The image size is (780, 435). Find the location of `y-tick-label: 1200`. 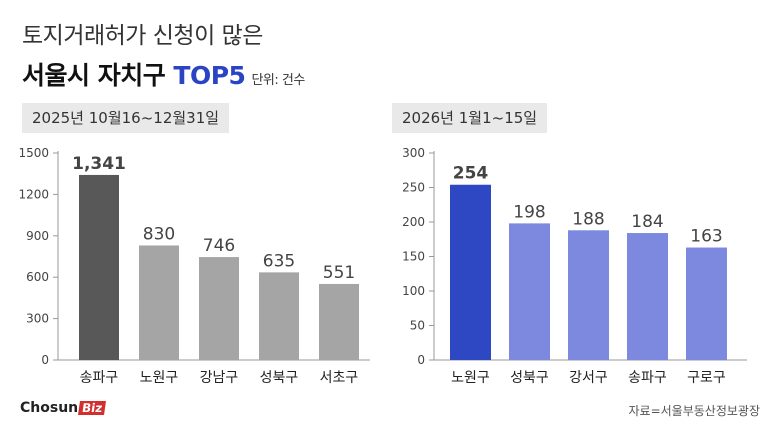

y-tick-label: 1200 is located at coordinates (33, 194).